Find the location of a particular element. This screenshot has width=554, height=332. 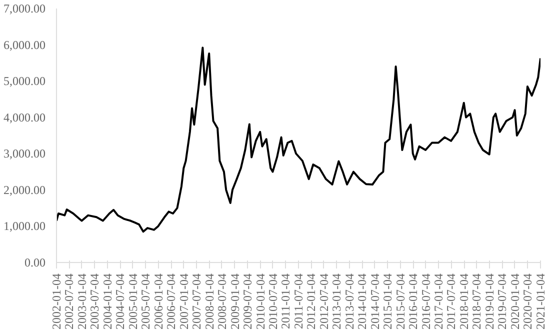

y-tick-label: 6,000.00 is located at coordinates (25, 45).